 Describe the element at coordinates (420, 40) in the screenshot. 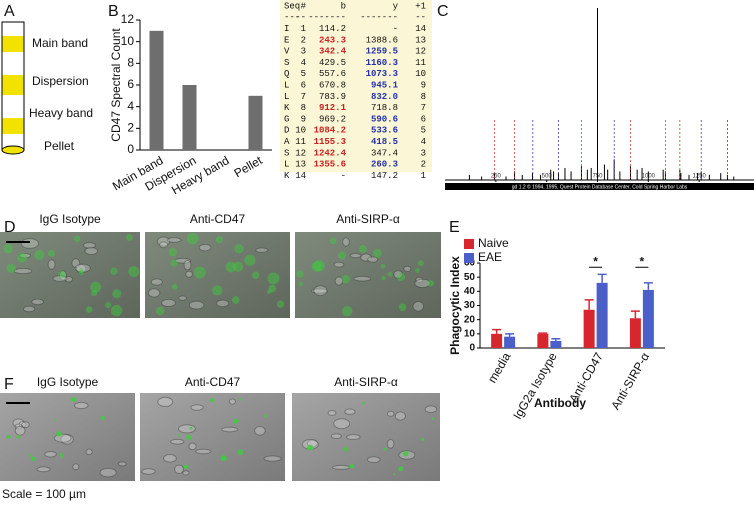

I see `table-cell: 13` at that location.